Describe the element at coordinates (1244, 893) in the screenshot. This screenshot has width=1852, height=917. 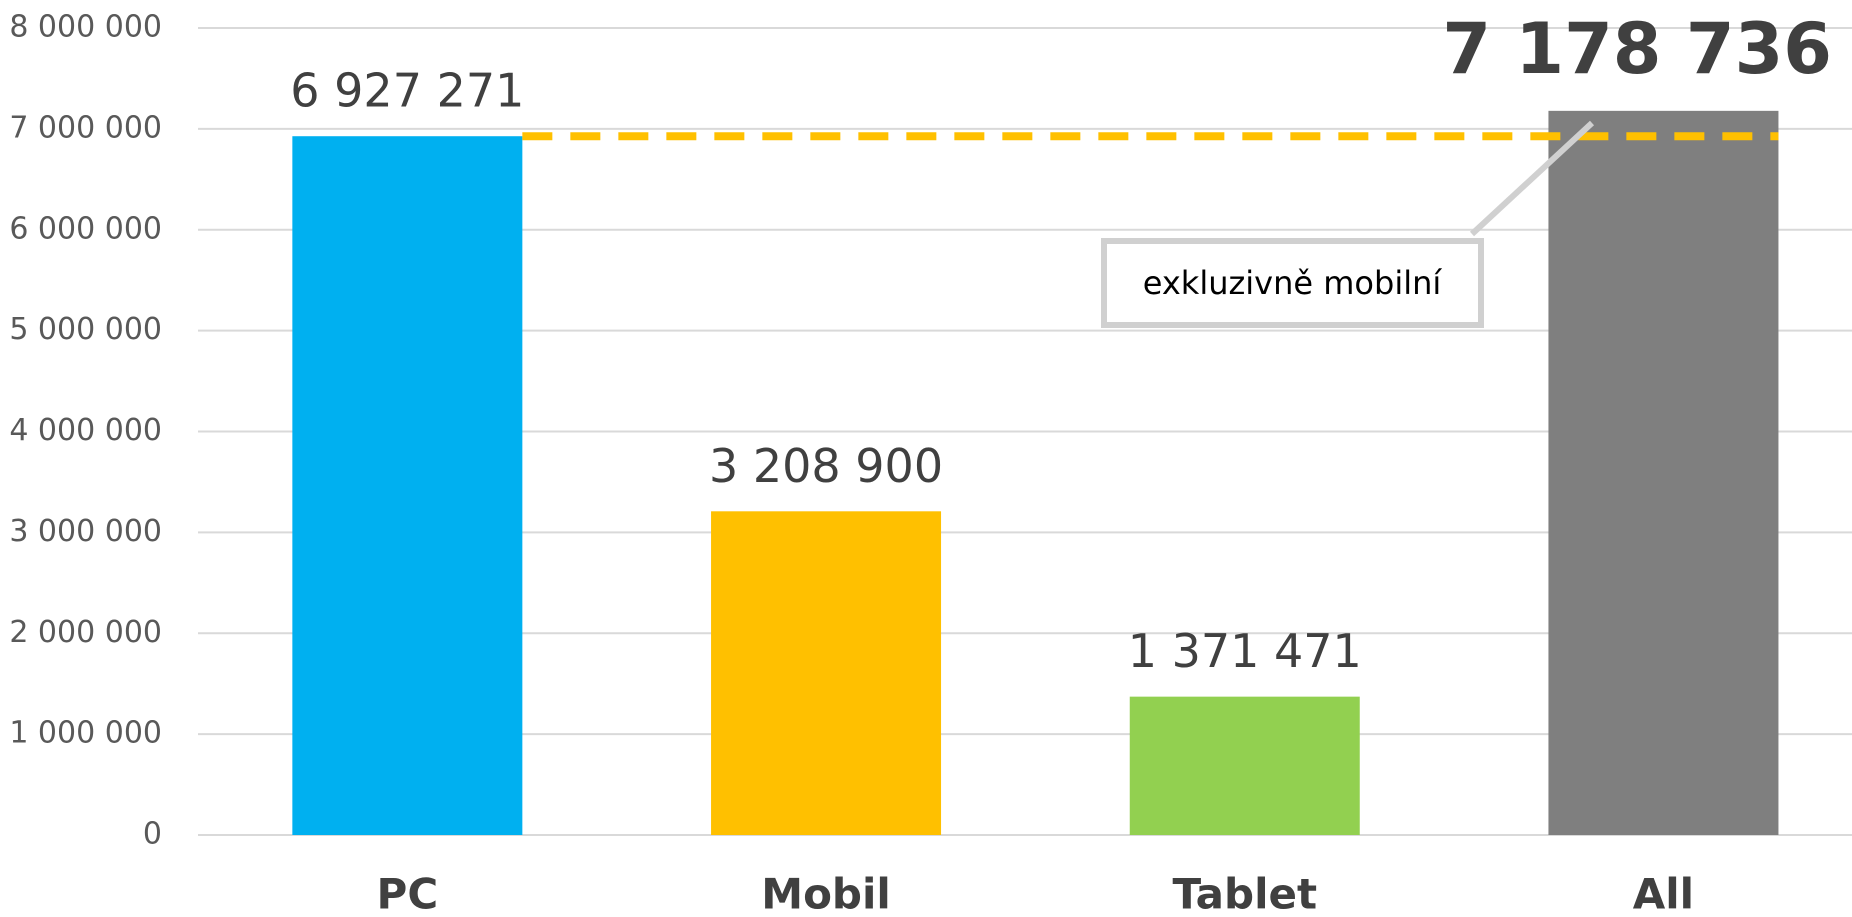
I see `x-tick-label: Tablet` at that location.